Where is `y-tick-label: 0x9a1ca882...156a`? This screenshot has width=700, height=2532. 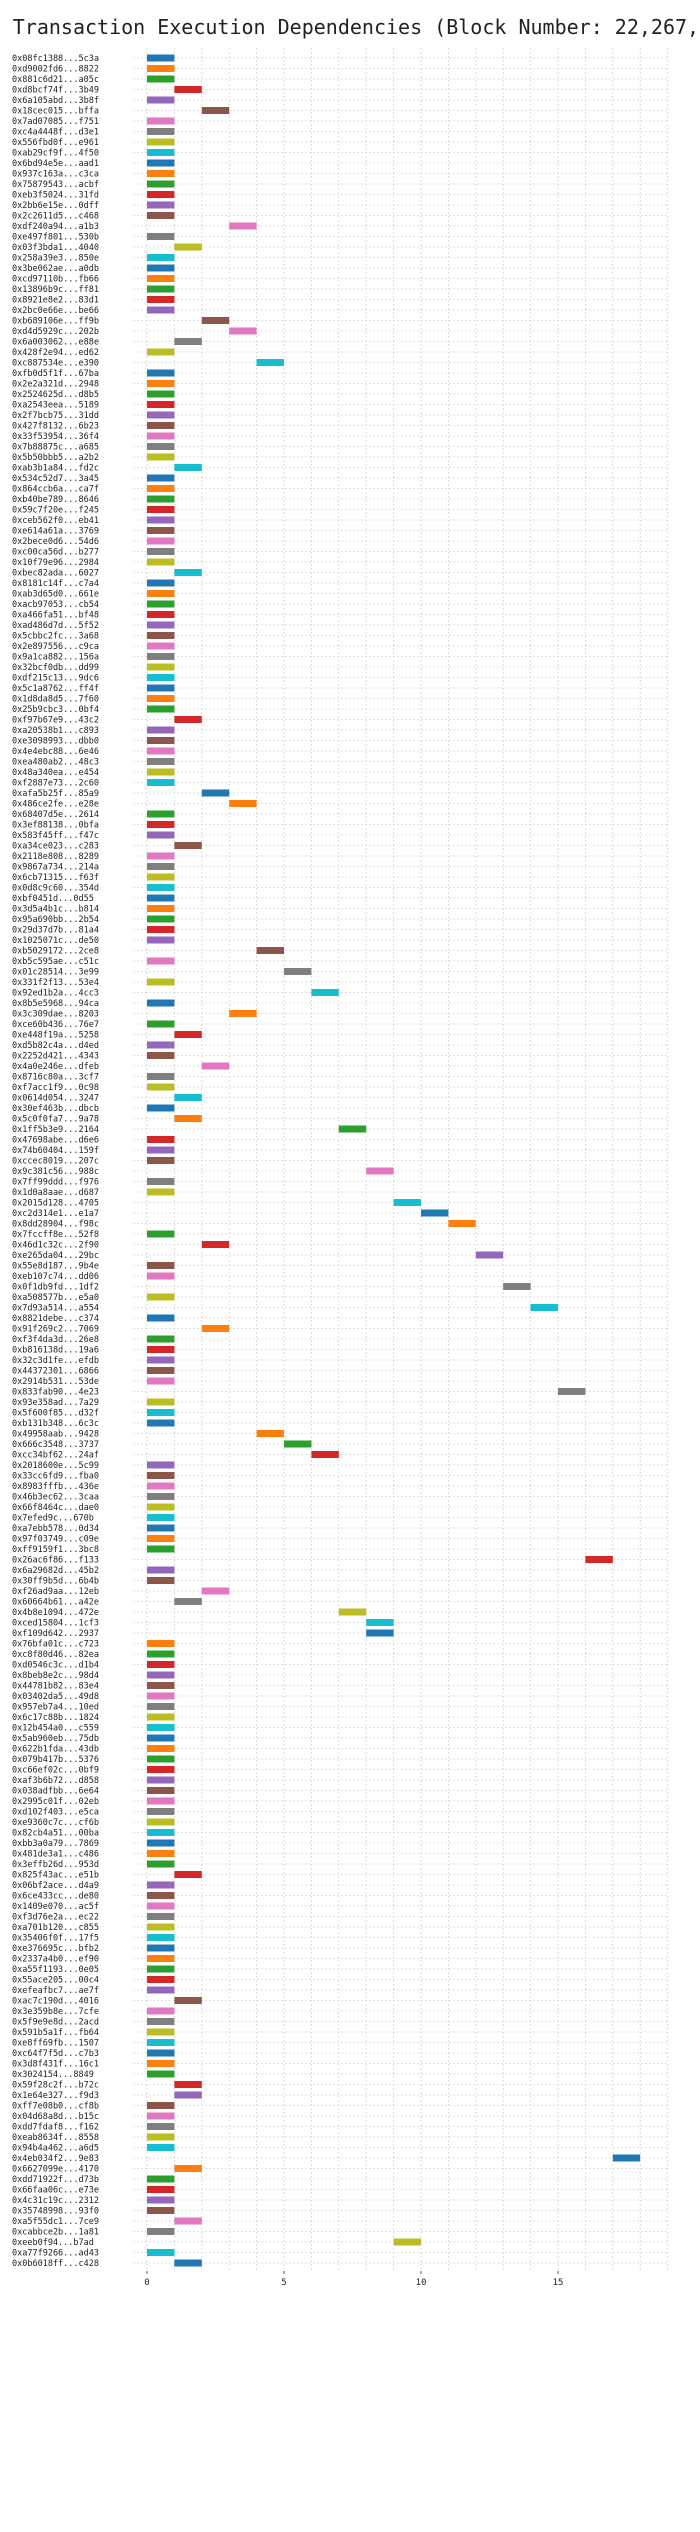 y-tick-label: 0x9a1ca882...156a is located at coordinates (55, 658).